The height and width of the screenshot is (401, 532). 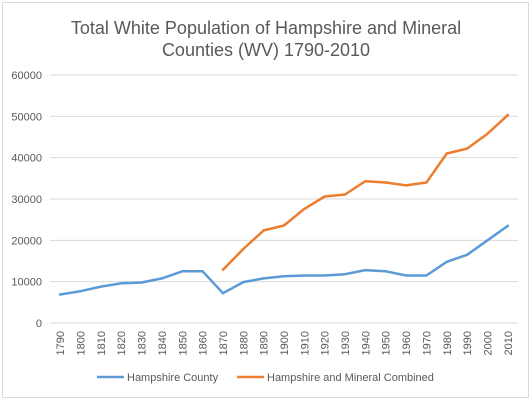 What do you see at coordinates (366, 343) in the screenshot?
I see `x-tick-label: 1940` at bounding box center [366, 343].